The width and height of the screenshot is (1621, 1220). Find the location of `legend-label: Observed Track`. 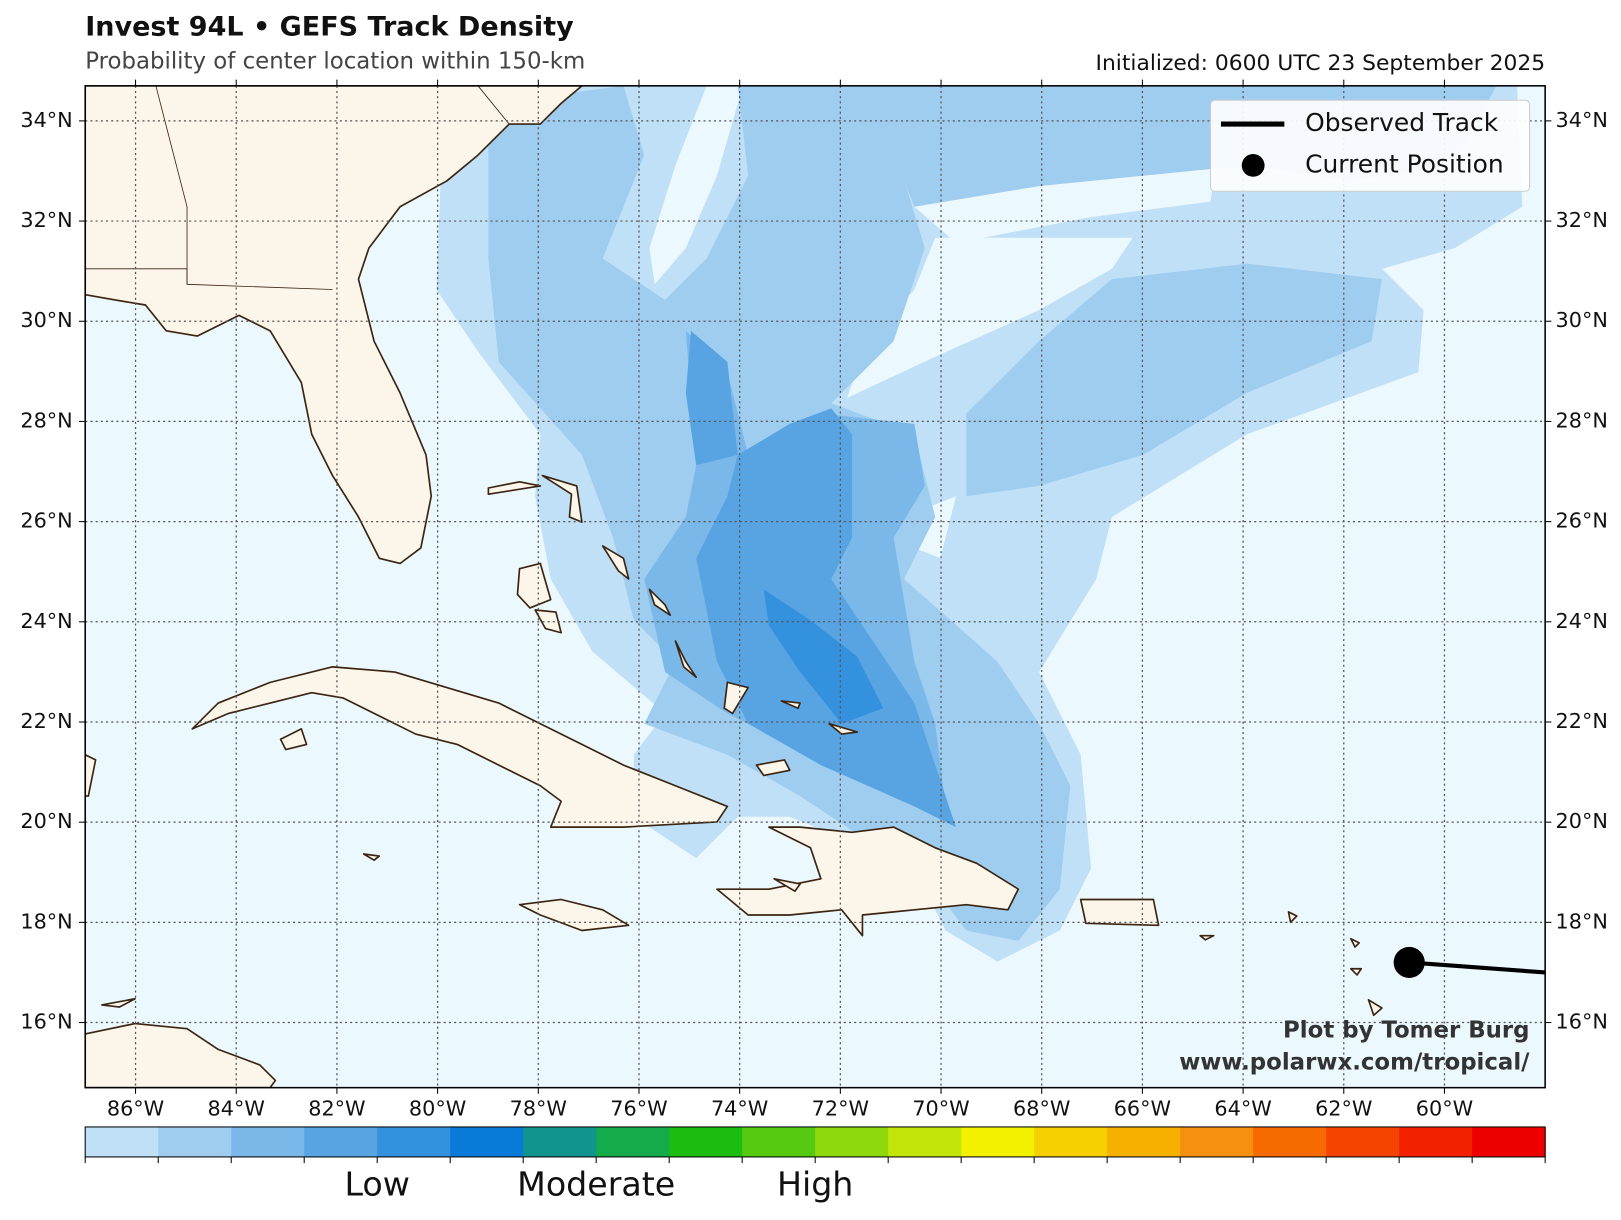

legend-label: Observed Track is located at coordinates (1402, 122).